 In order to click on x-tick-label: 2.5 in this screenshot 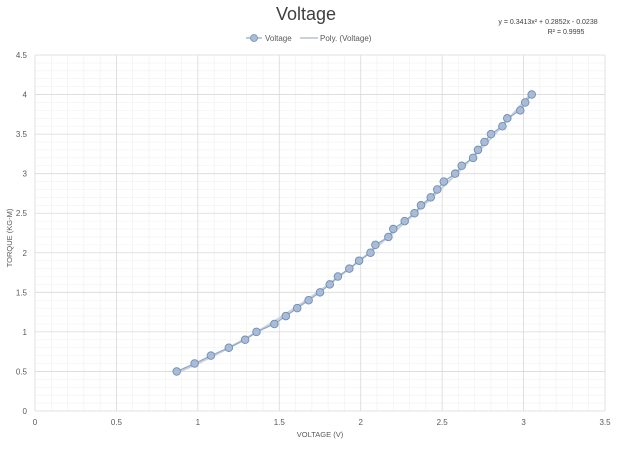, I will do `click(443, 422)`.